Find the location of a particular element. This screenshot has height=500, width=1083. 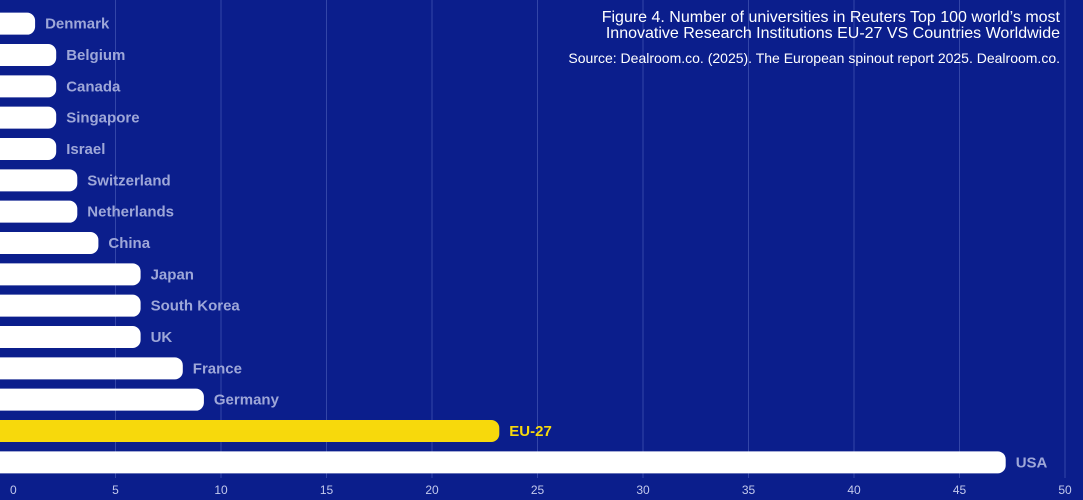

category-label: France is located at coordinates (217, 368).